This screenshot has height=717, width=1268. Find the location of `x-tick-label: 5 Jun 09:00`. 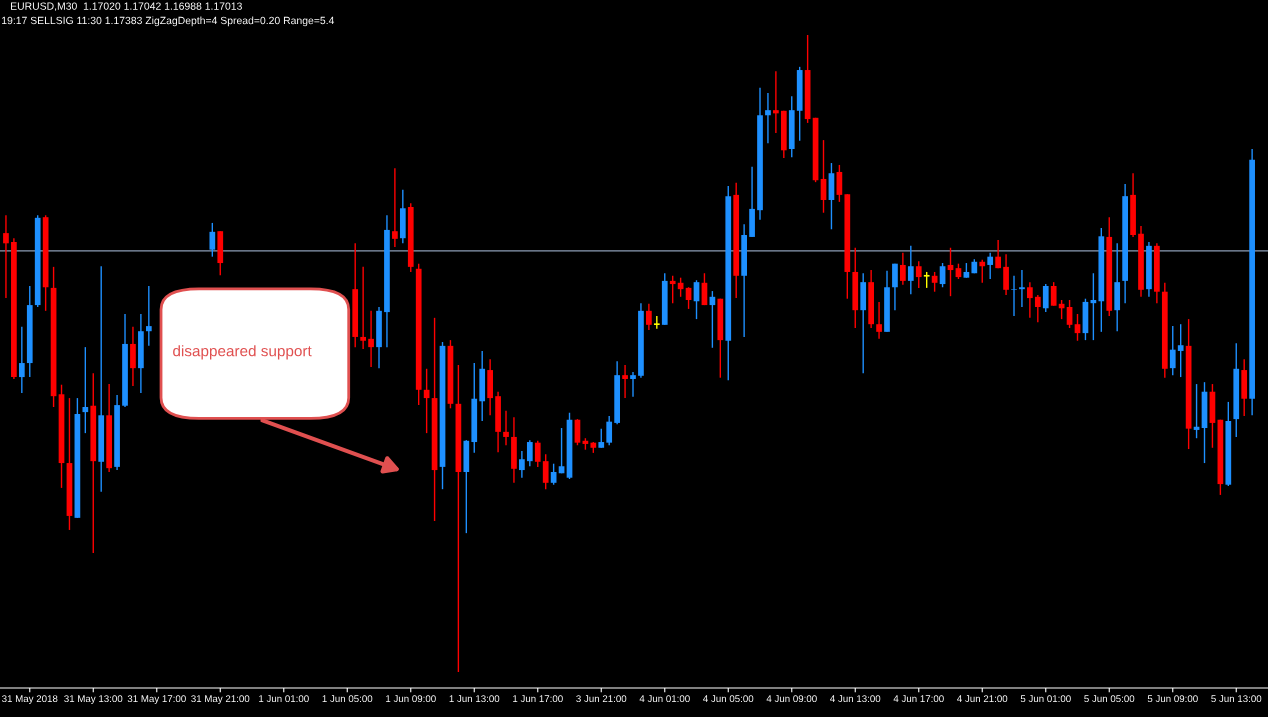

x-tick-label: 5 Jun 09:00 is located at coordinates (1172, 699).